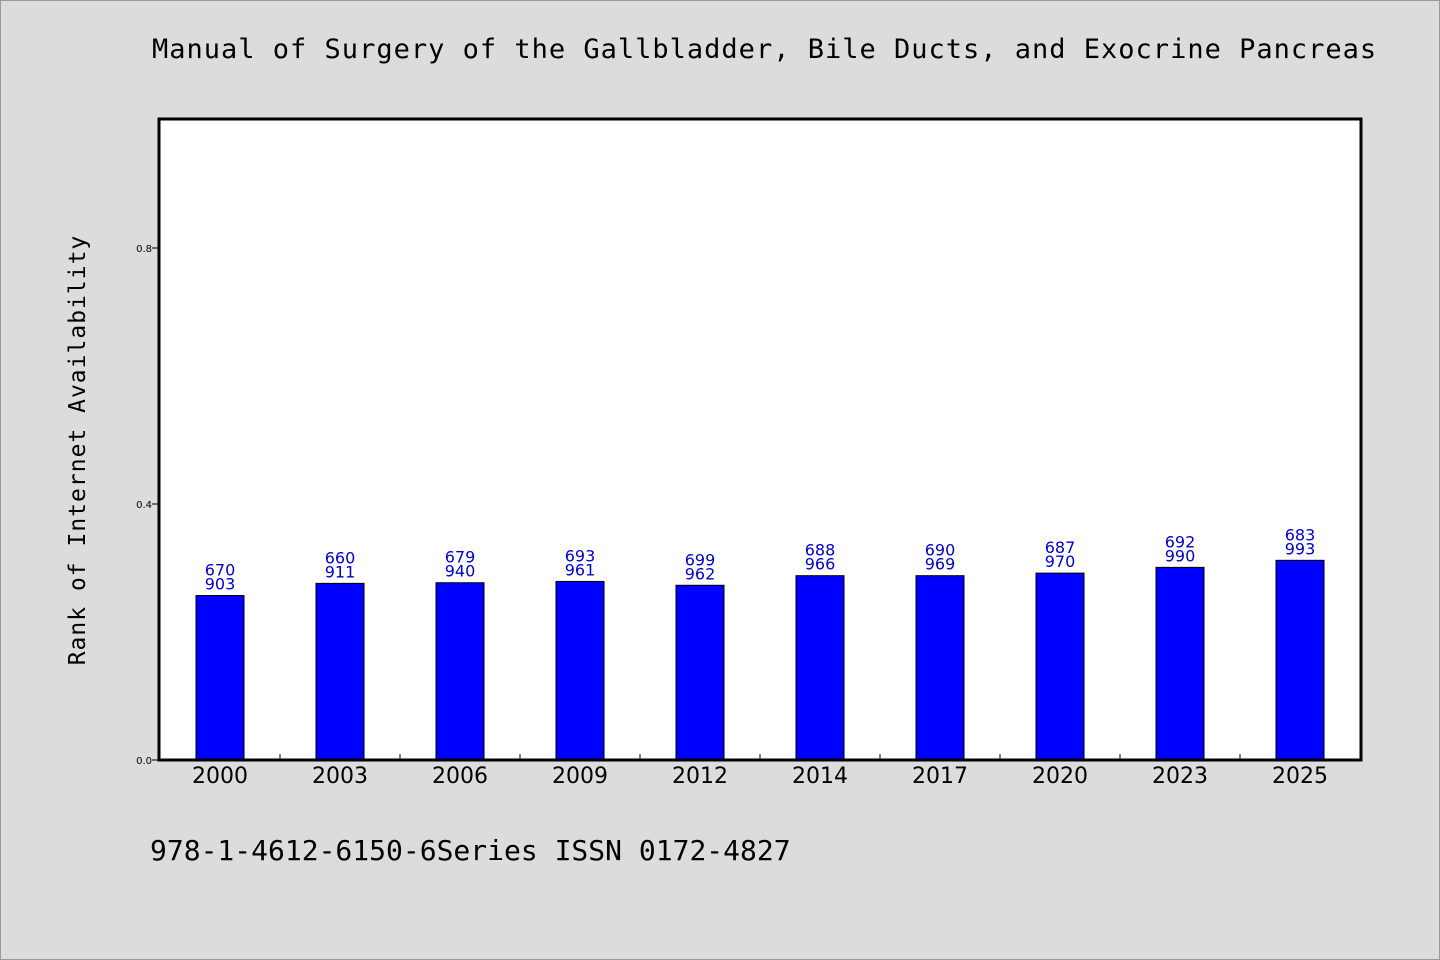 Image resolution: width=1440 pixels, height=960 pixels. Describe the element at coordinates (340, 671) in the screenshot. I see `bar-2003` at that location.